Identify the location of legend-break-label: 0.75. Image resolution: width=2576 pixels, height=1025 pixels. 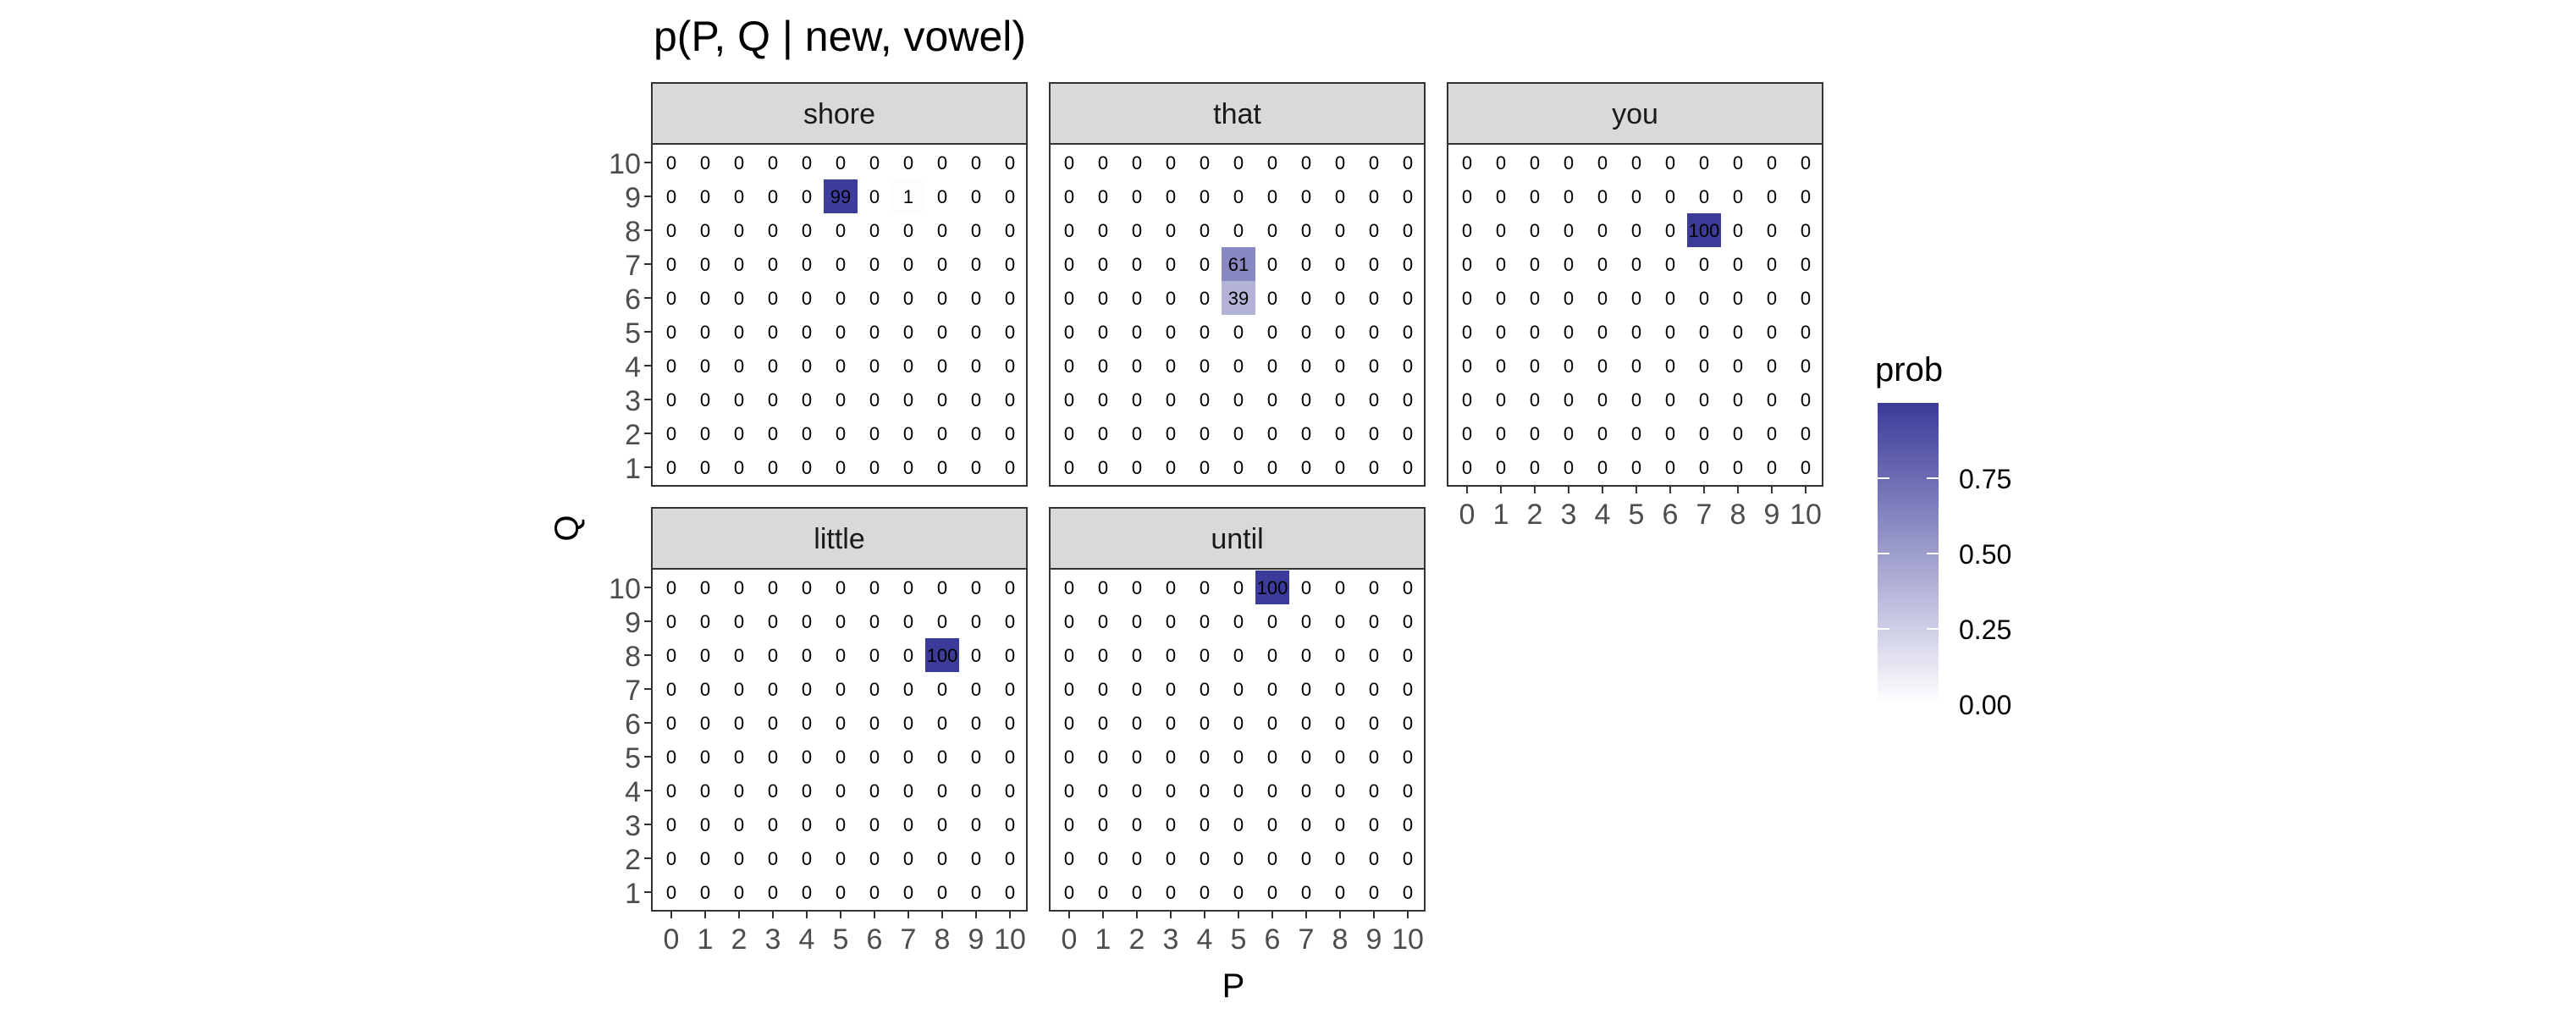
(1985, 479).